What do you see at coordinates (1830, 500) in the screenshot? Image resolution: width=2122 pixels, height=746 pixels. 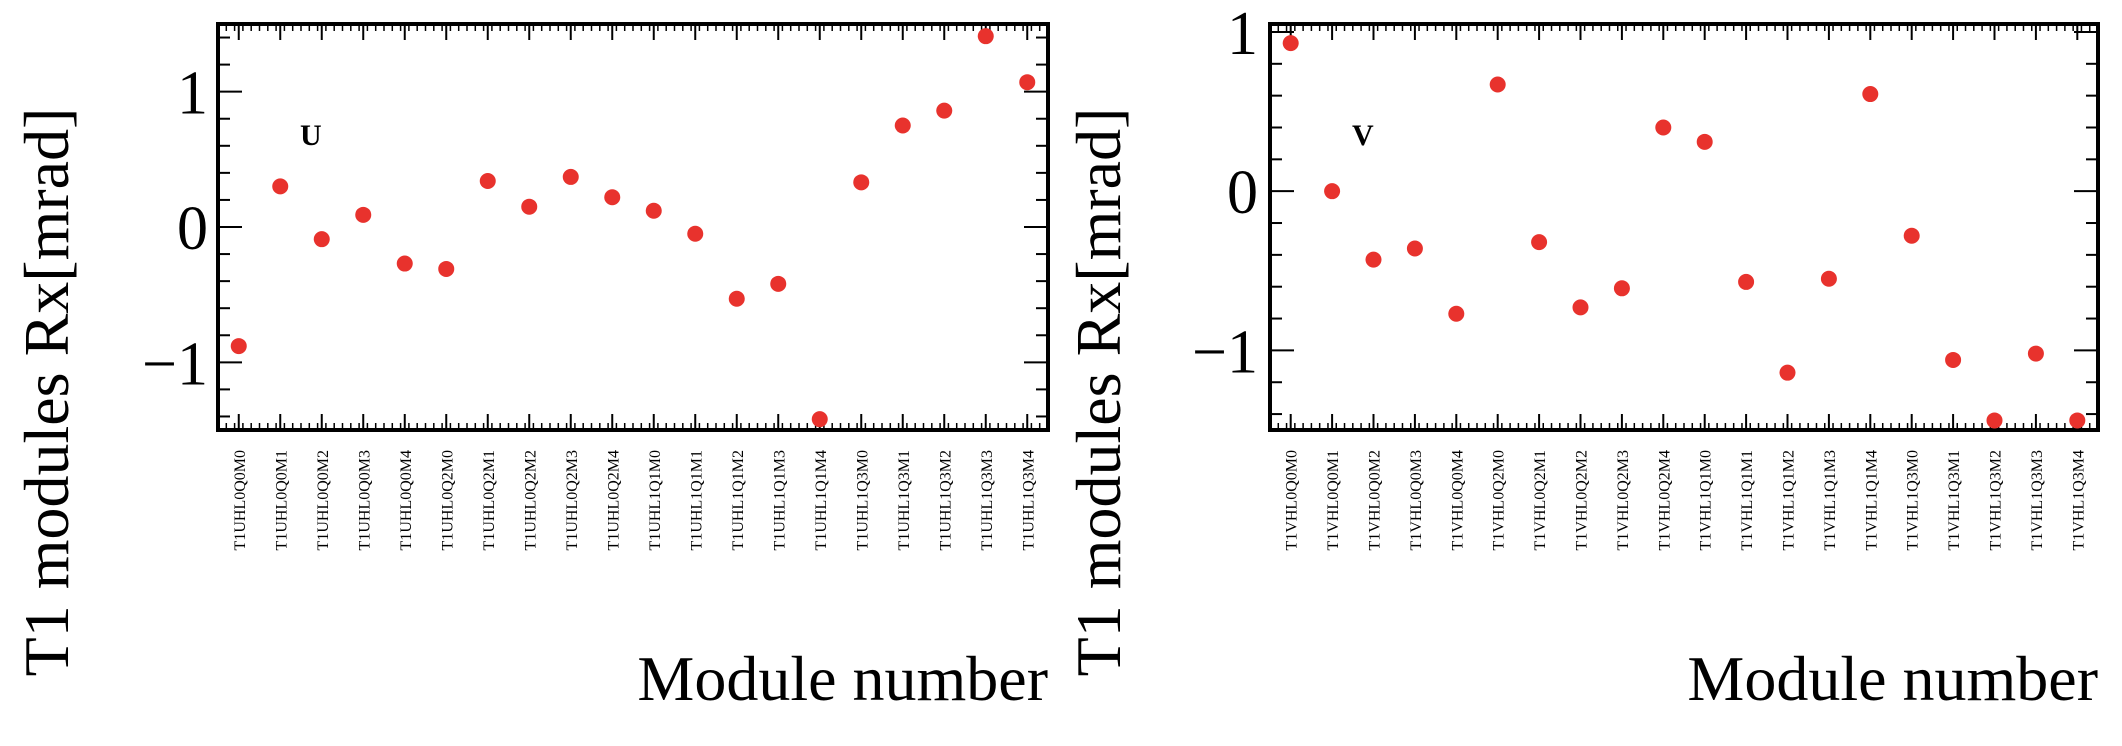 I see `x-tick-label: T1VHL1Q1M3` at bounding box center [1830, 500].